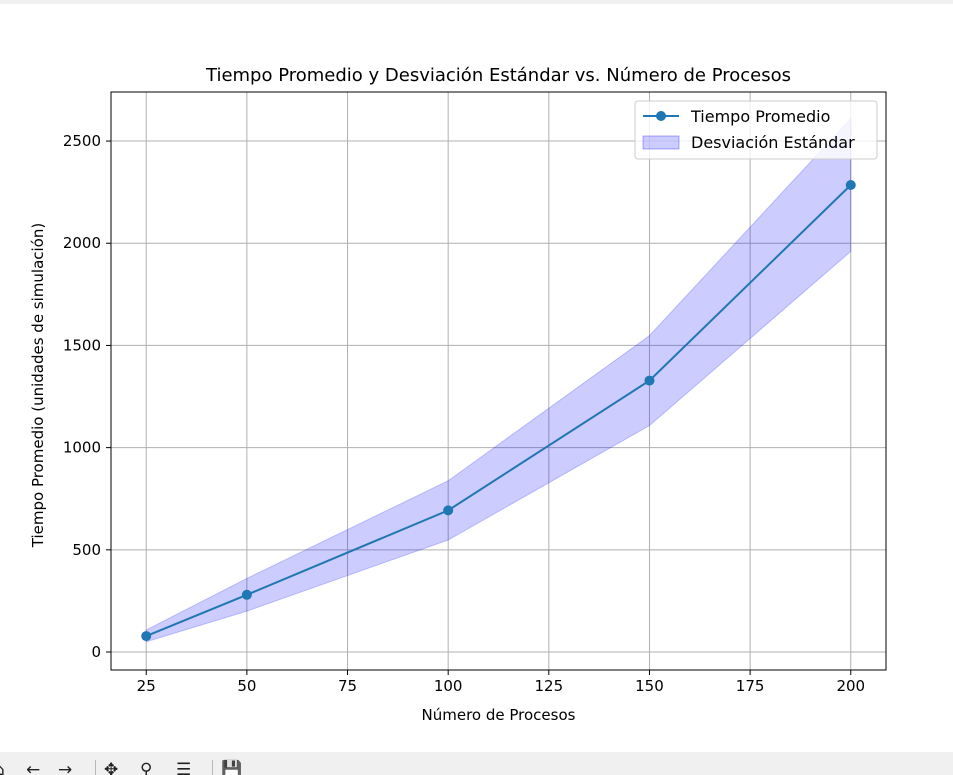  What do you see at coordinates (750, 686) in the screenshot?
I see `x-tick-label: 175` at bounding box center [750, 686].